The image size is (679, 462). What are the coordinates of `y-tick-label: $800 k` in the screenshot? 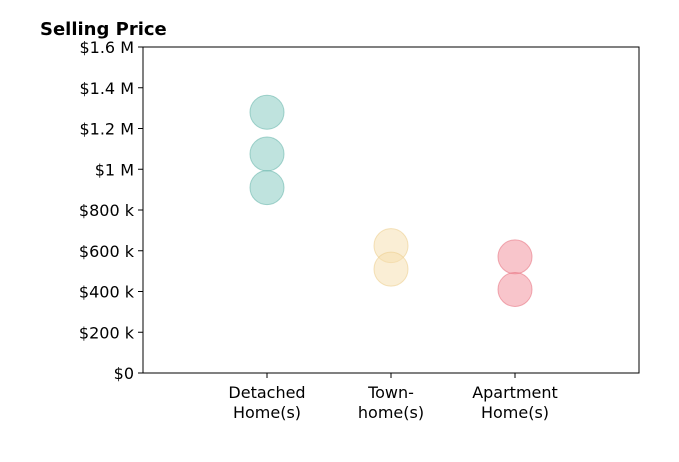 It's located at (107, 210).